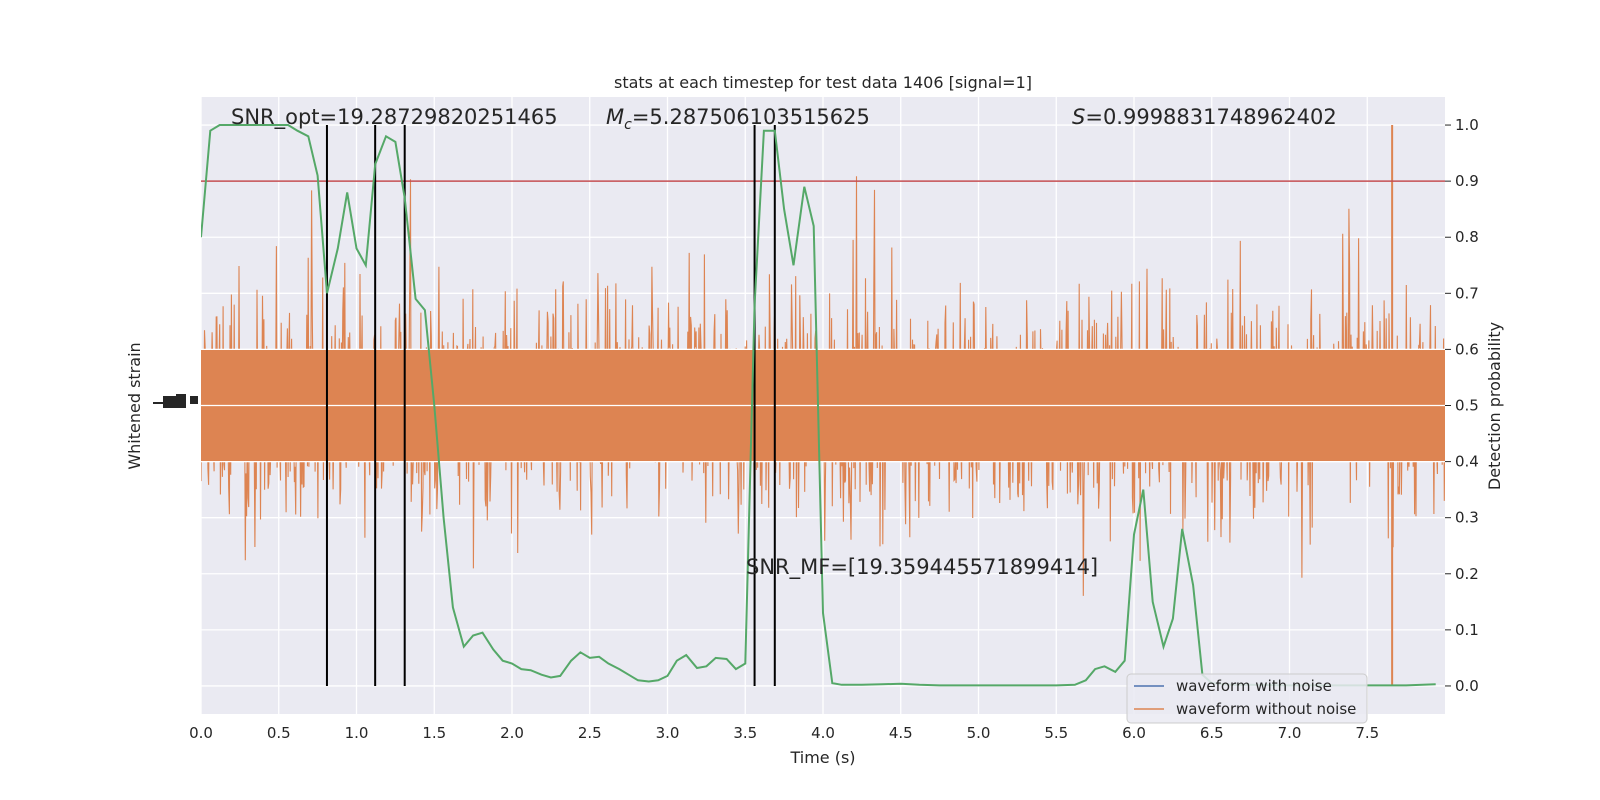 The image size is (1600, 800). I want to click on snr-opt-annotation: SNR_opt=19.28729820251465, so click(394, 117).